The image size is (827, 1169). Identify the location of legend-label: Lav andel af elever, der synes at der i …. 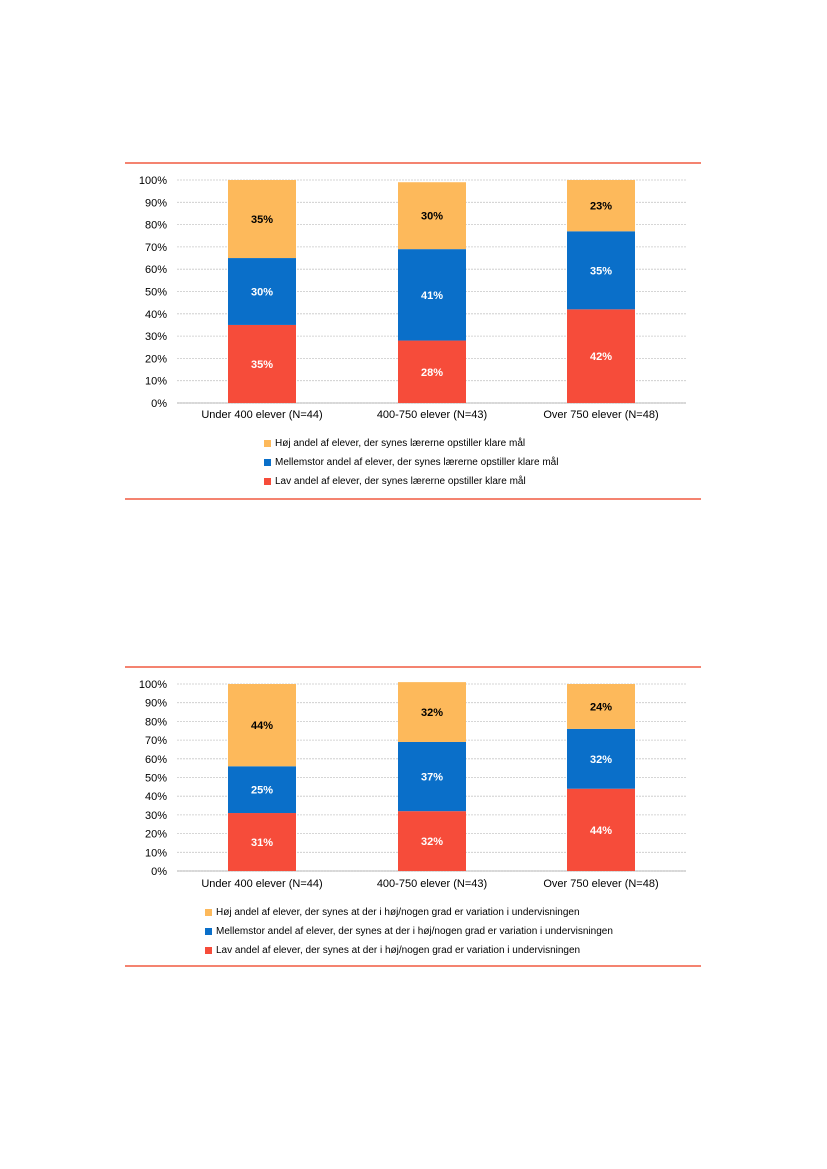
(398, 950).